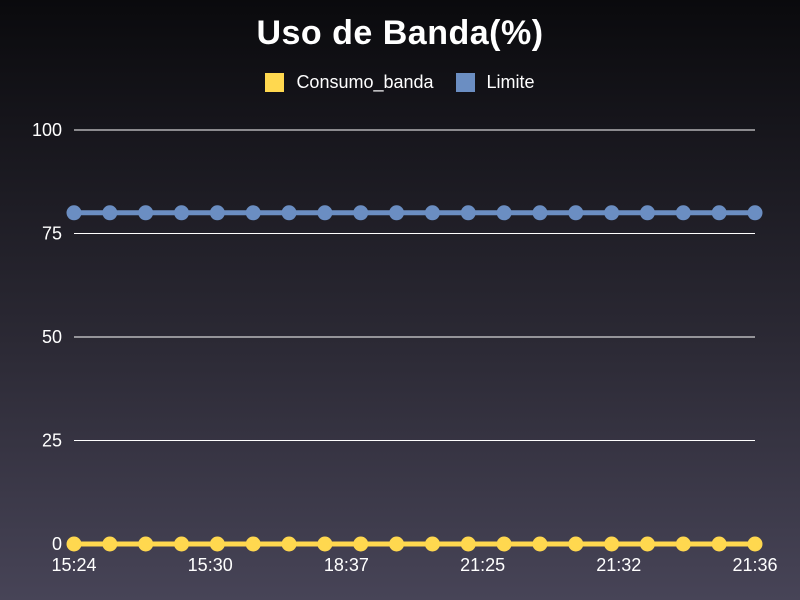  What do you see at coordinates (365, 82) in the screenshot?
I see `legend-label-consumo-banda: Consumo_banda` at bounding box center [365, 82].